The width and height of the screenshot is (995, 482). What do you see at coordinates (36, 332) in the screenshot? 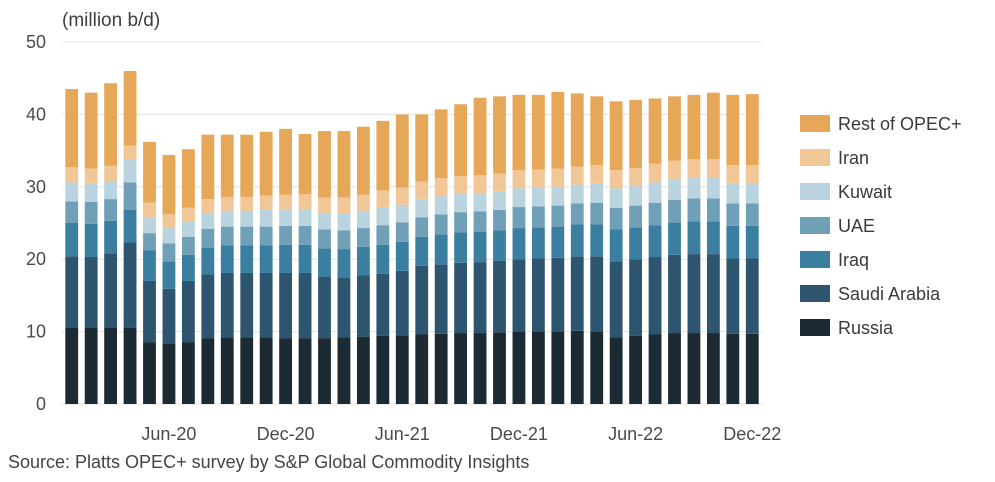
I see `y-tick-label: 10` at bounding box center [36, 332].